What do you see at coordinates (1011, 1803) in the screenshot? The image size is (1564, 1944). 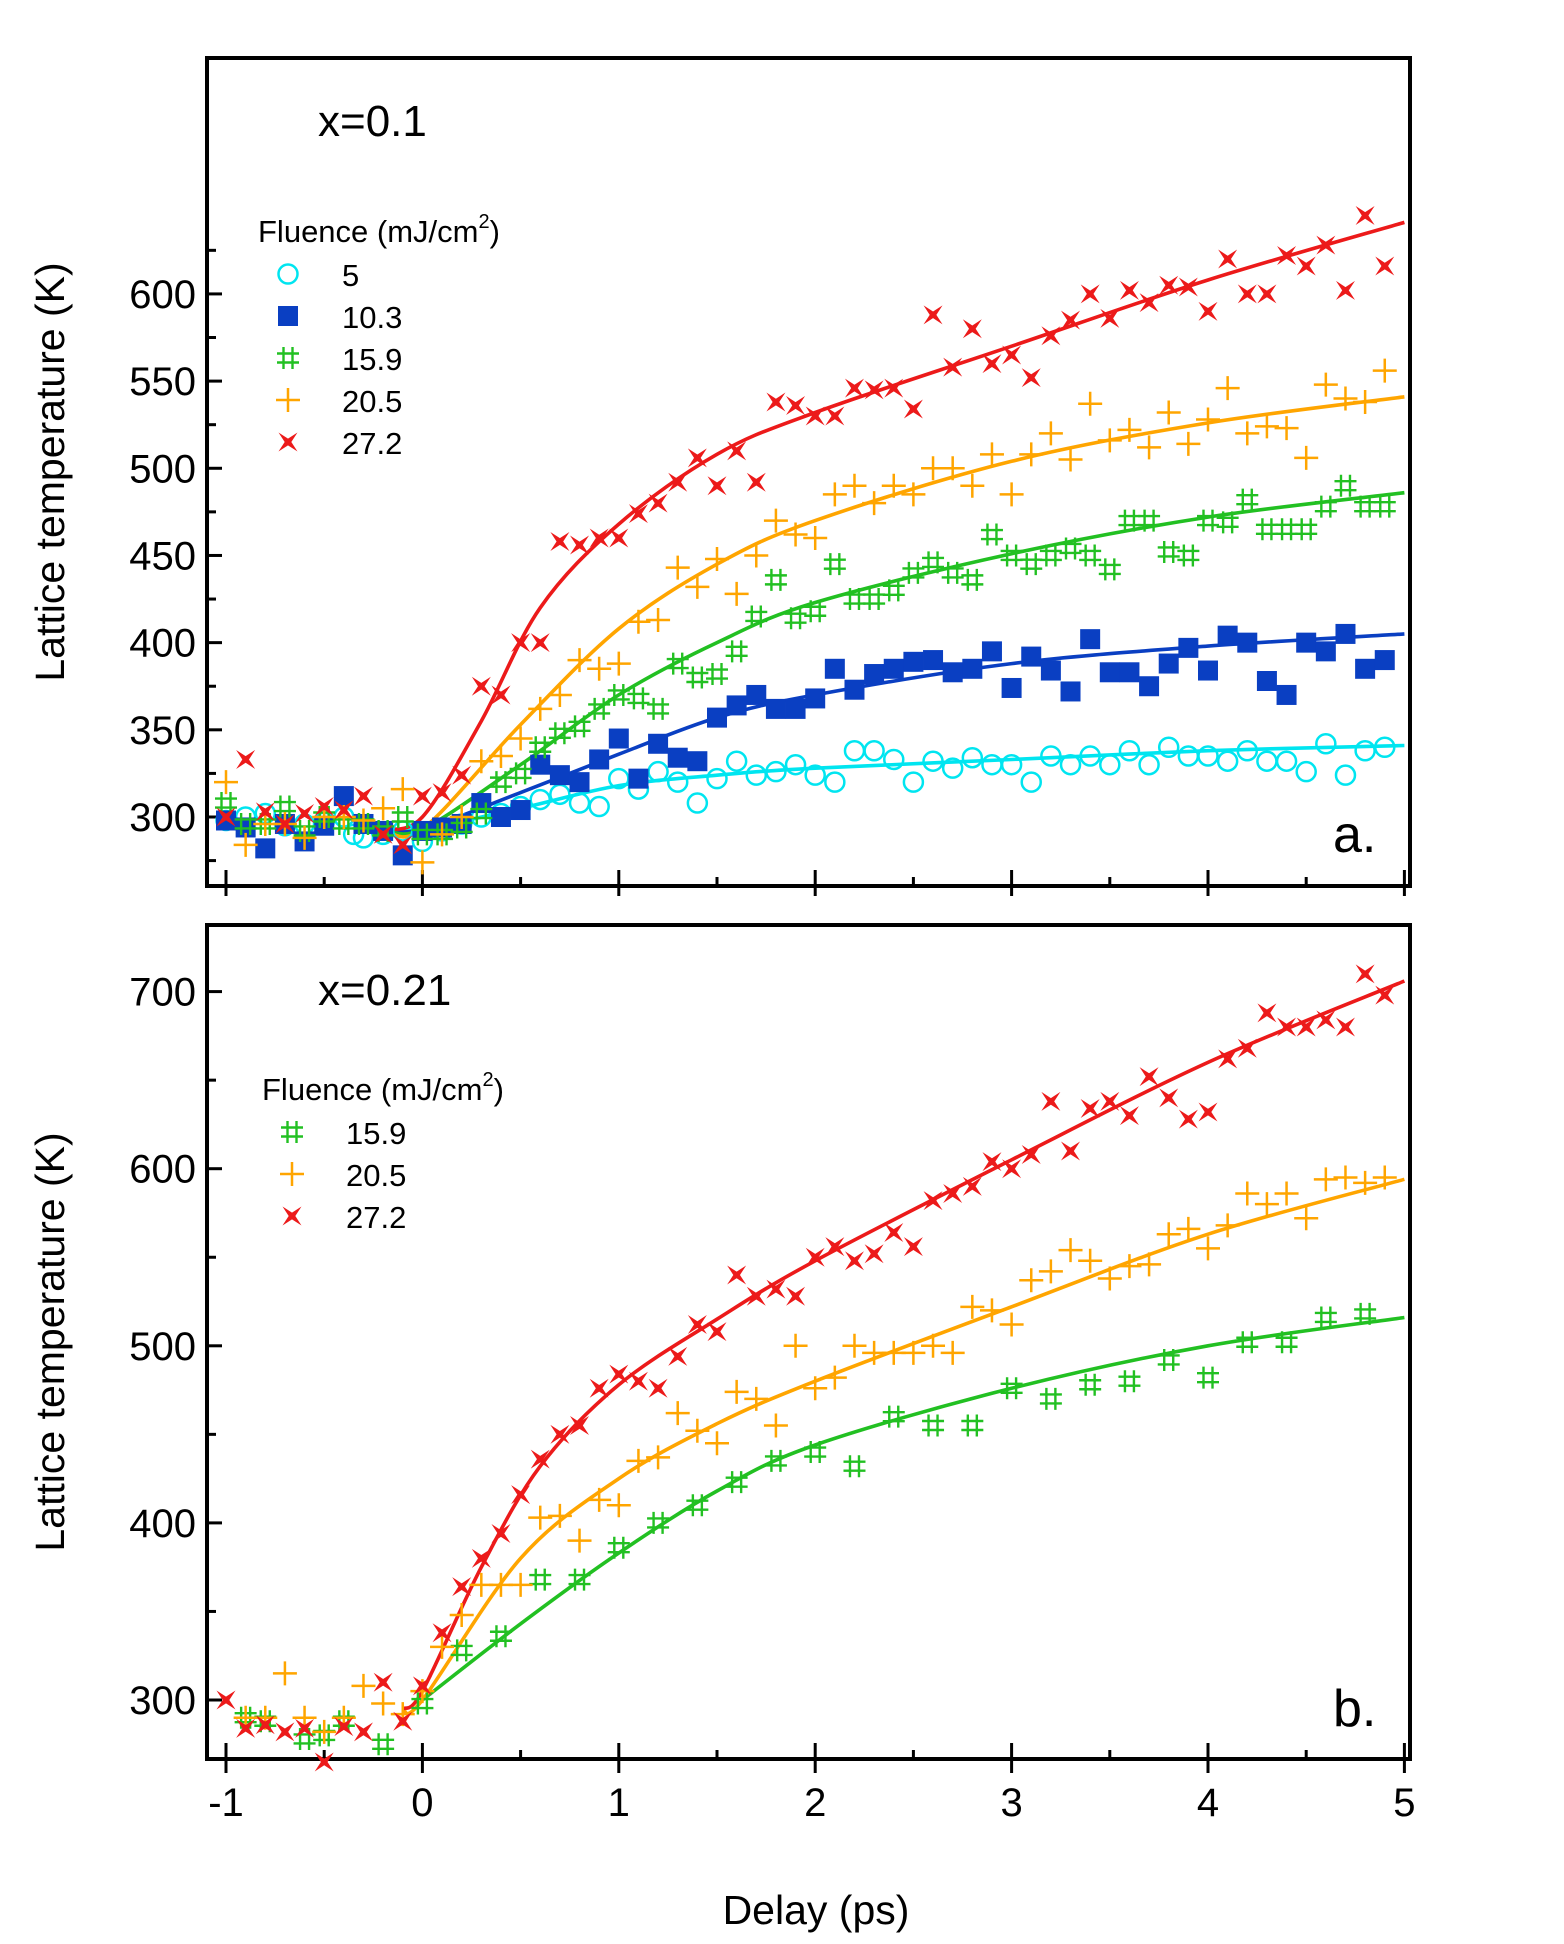 I see `x-tick-label: 3` at bounding box center [1011, 1803].